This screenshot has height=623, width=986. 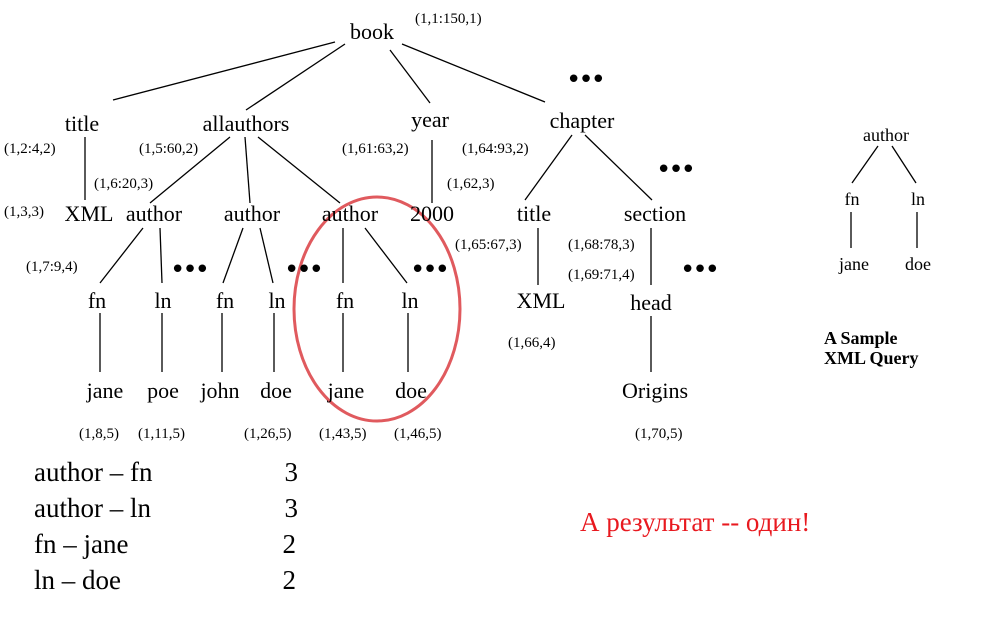 What do you see at coordinates (430, 270) in the screenshot?
I see `ellipsis-author-3: •••` at bounding box center [430, 270].